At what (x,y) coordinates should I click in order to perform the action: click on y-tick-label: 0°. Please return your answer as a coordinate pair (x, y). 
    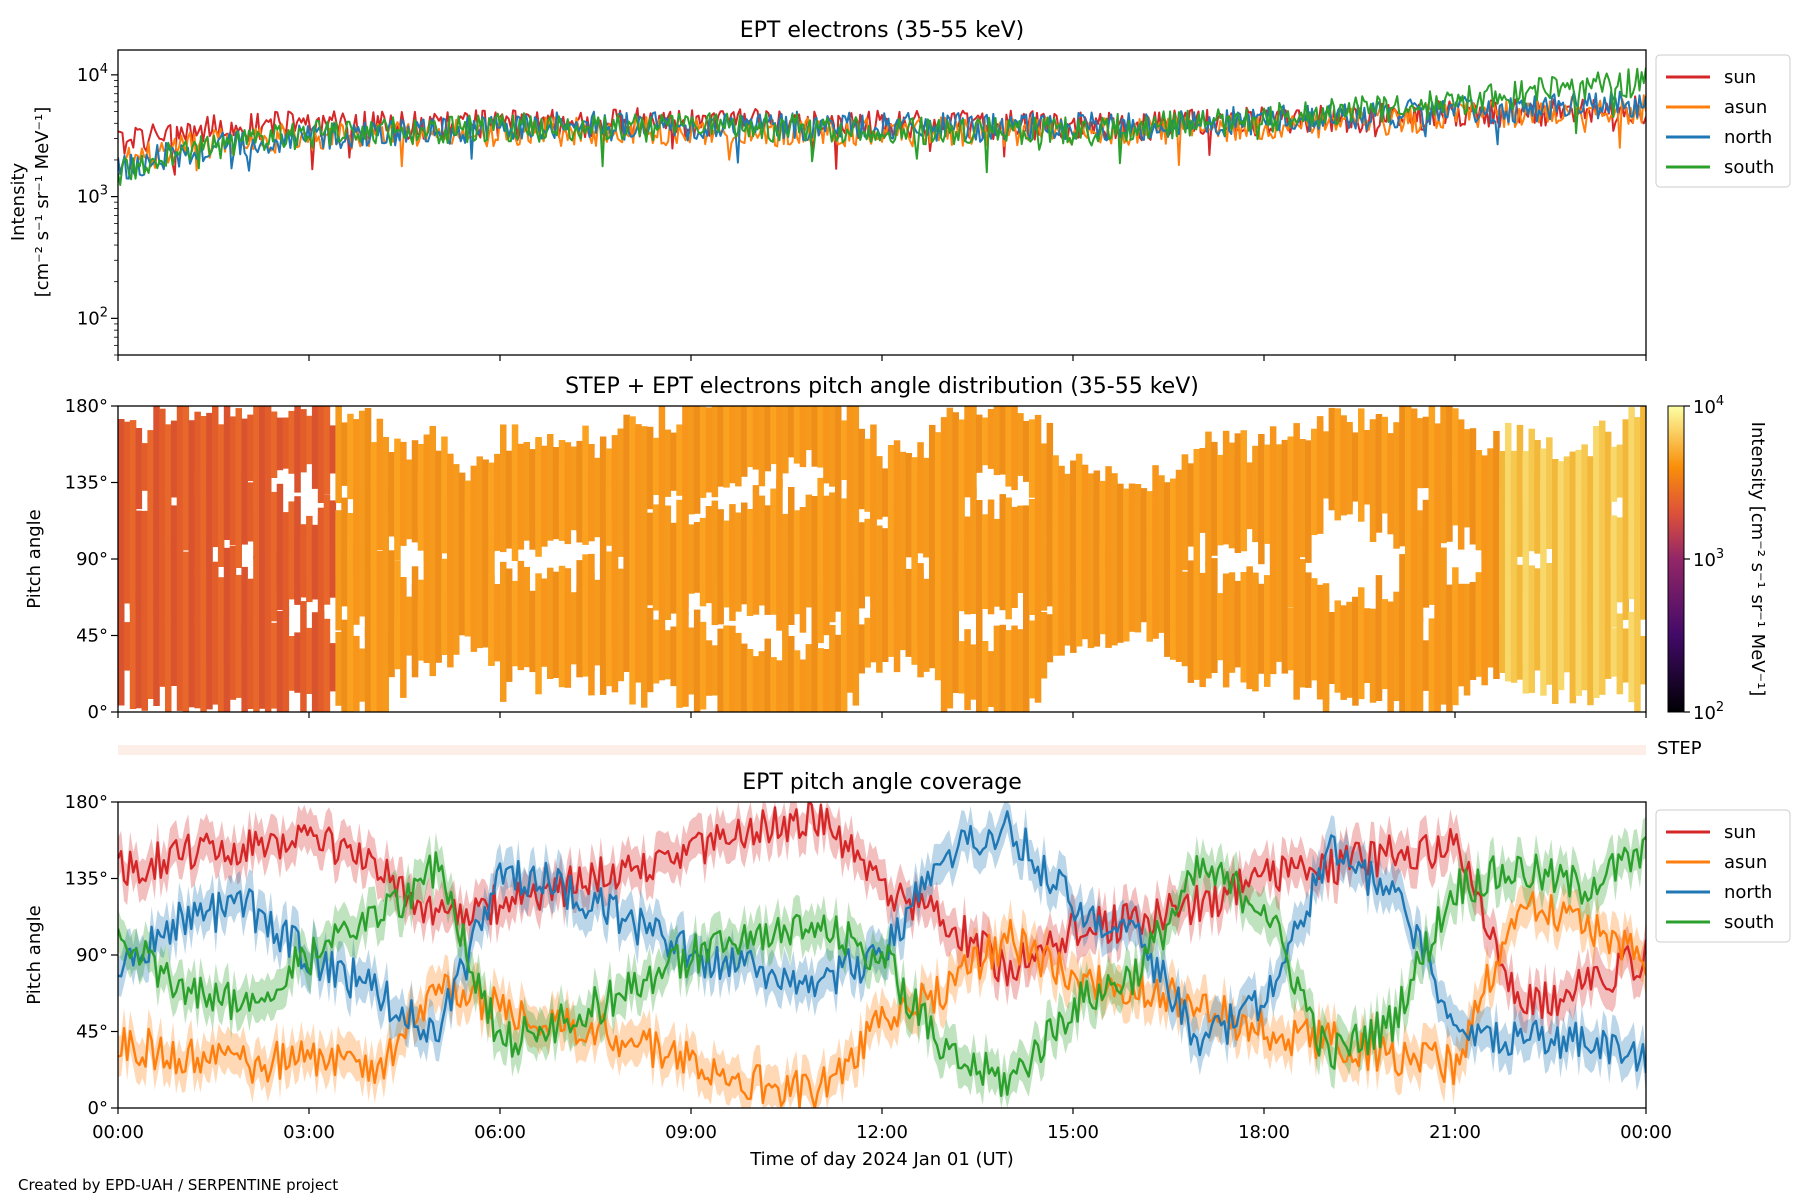
    Looking at the image, I should click on (98, 1108).